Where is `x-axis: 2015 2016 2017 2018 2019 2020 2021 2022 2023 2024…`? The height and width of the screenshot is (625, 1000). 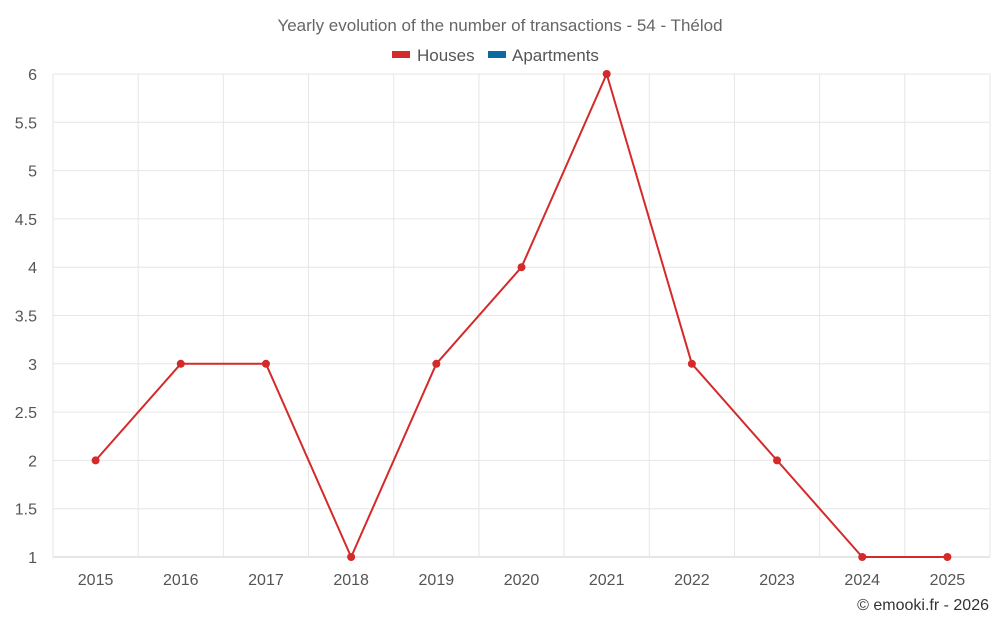
x-axis: 2015 2016 2017 2018 2019 2020 2021 2022 2023 2024… is located at coordinates (522, 580).